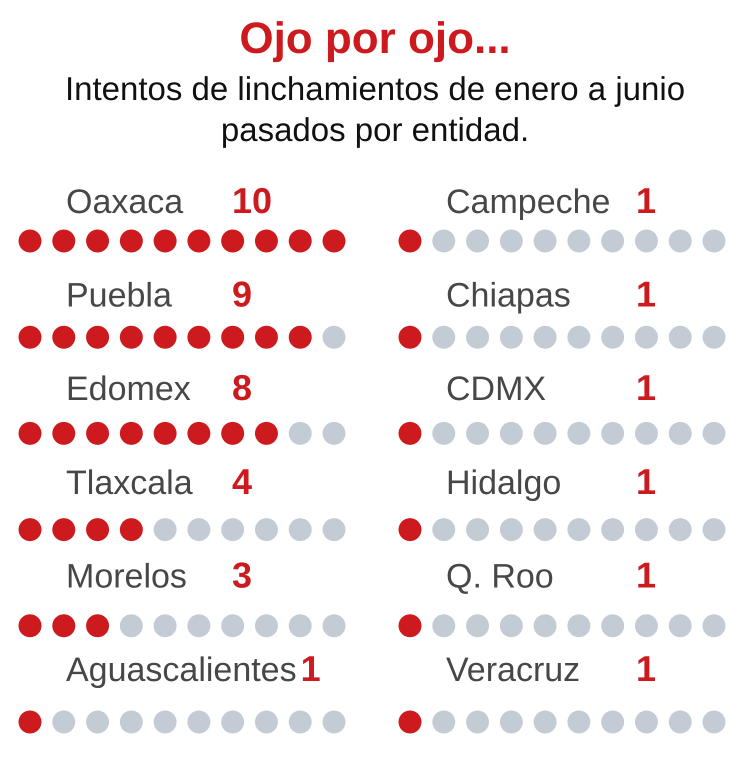 The image size is (750, 767). I want to click on category-label: Campeche, so click(528, 202).